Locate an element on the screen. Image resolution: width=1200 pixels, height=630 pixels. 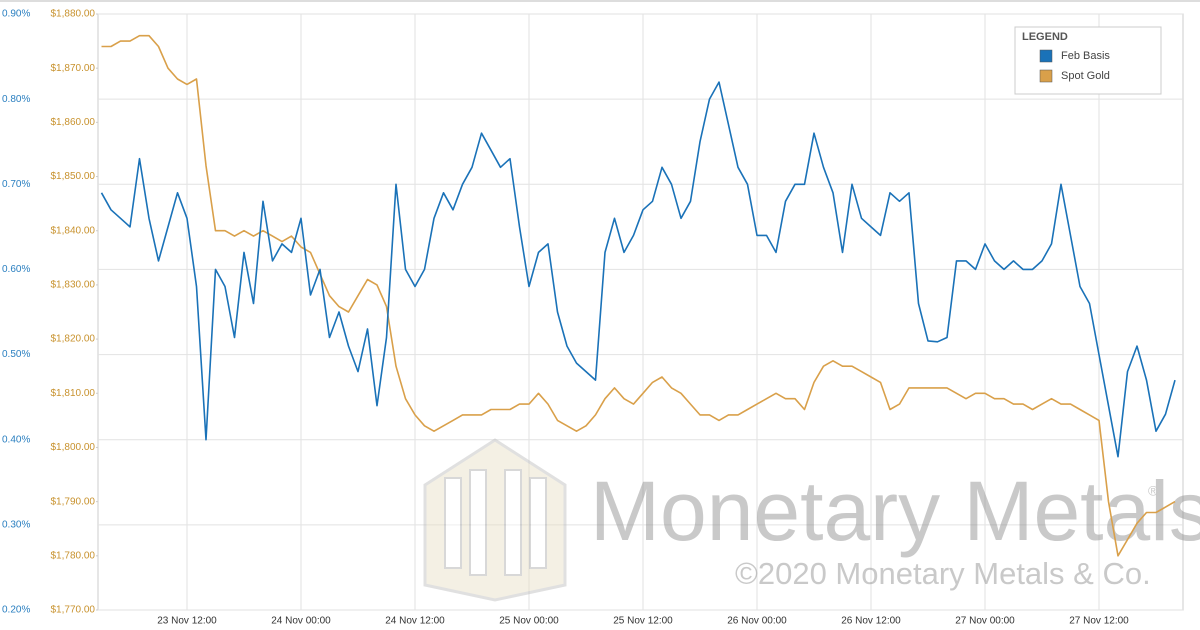
x-tick-label: 23 Nov 12:00 is located at coordinates (187, 621).